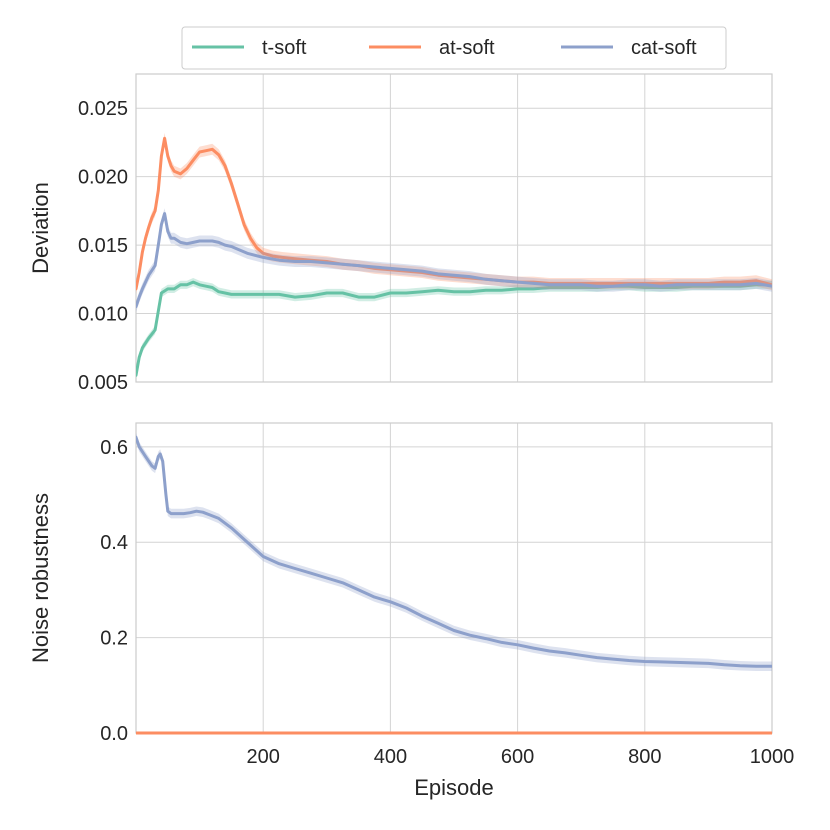 Image resolution: width=830 pixels, height=830 pixels. I want to click on noise-ytick-label-1: 0.2, so click(114, 639).